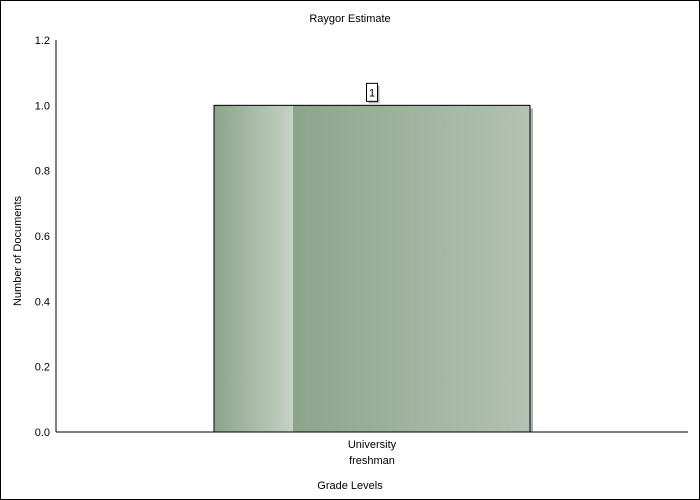 The height and width of the screenshot is (500, 700). I want to click on x-tick-label: University, so click(372, 445).